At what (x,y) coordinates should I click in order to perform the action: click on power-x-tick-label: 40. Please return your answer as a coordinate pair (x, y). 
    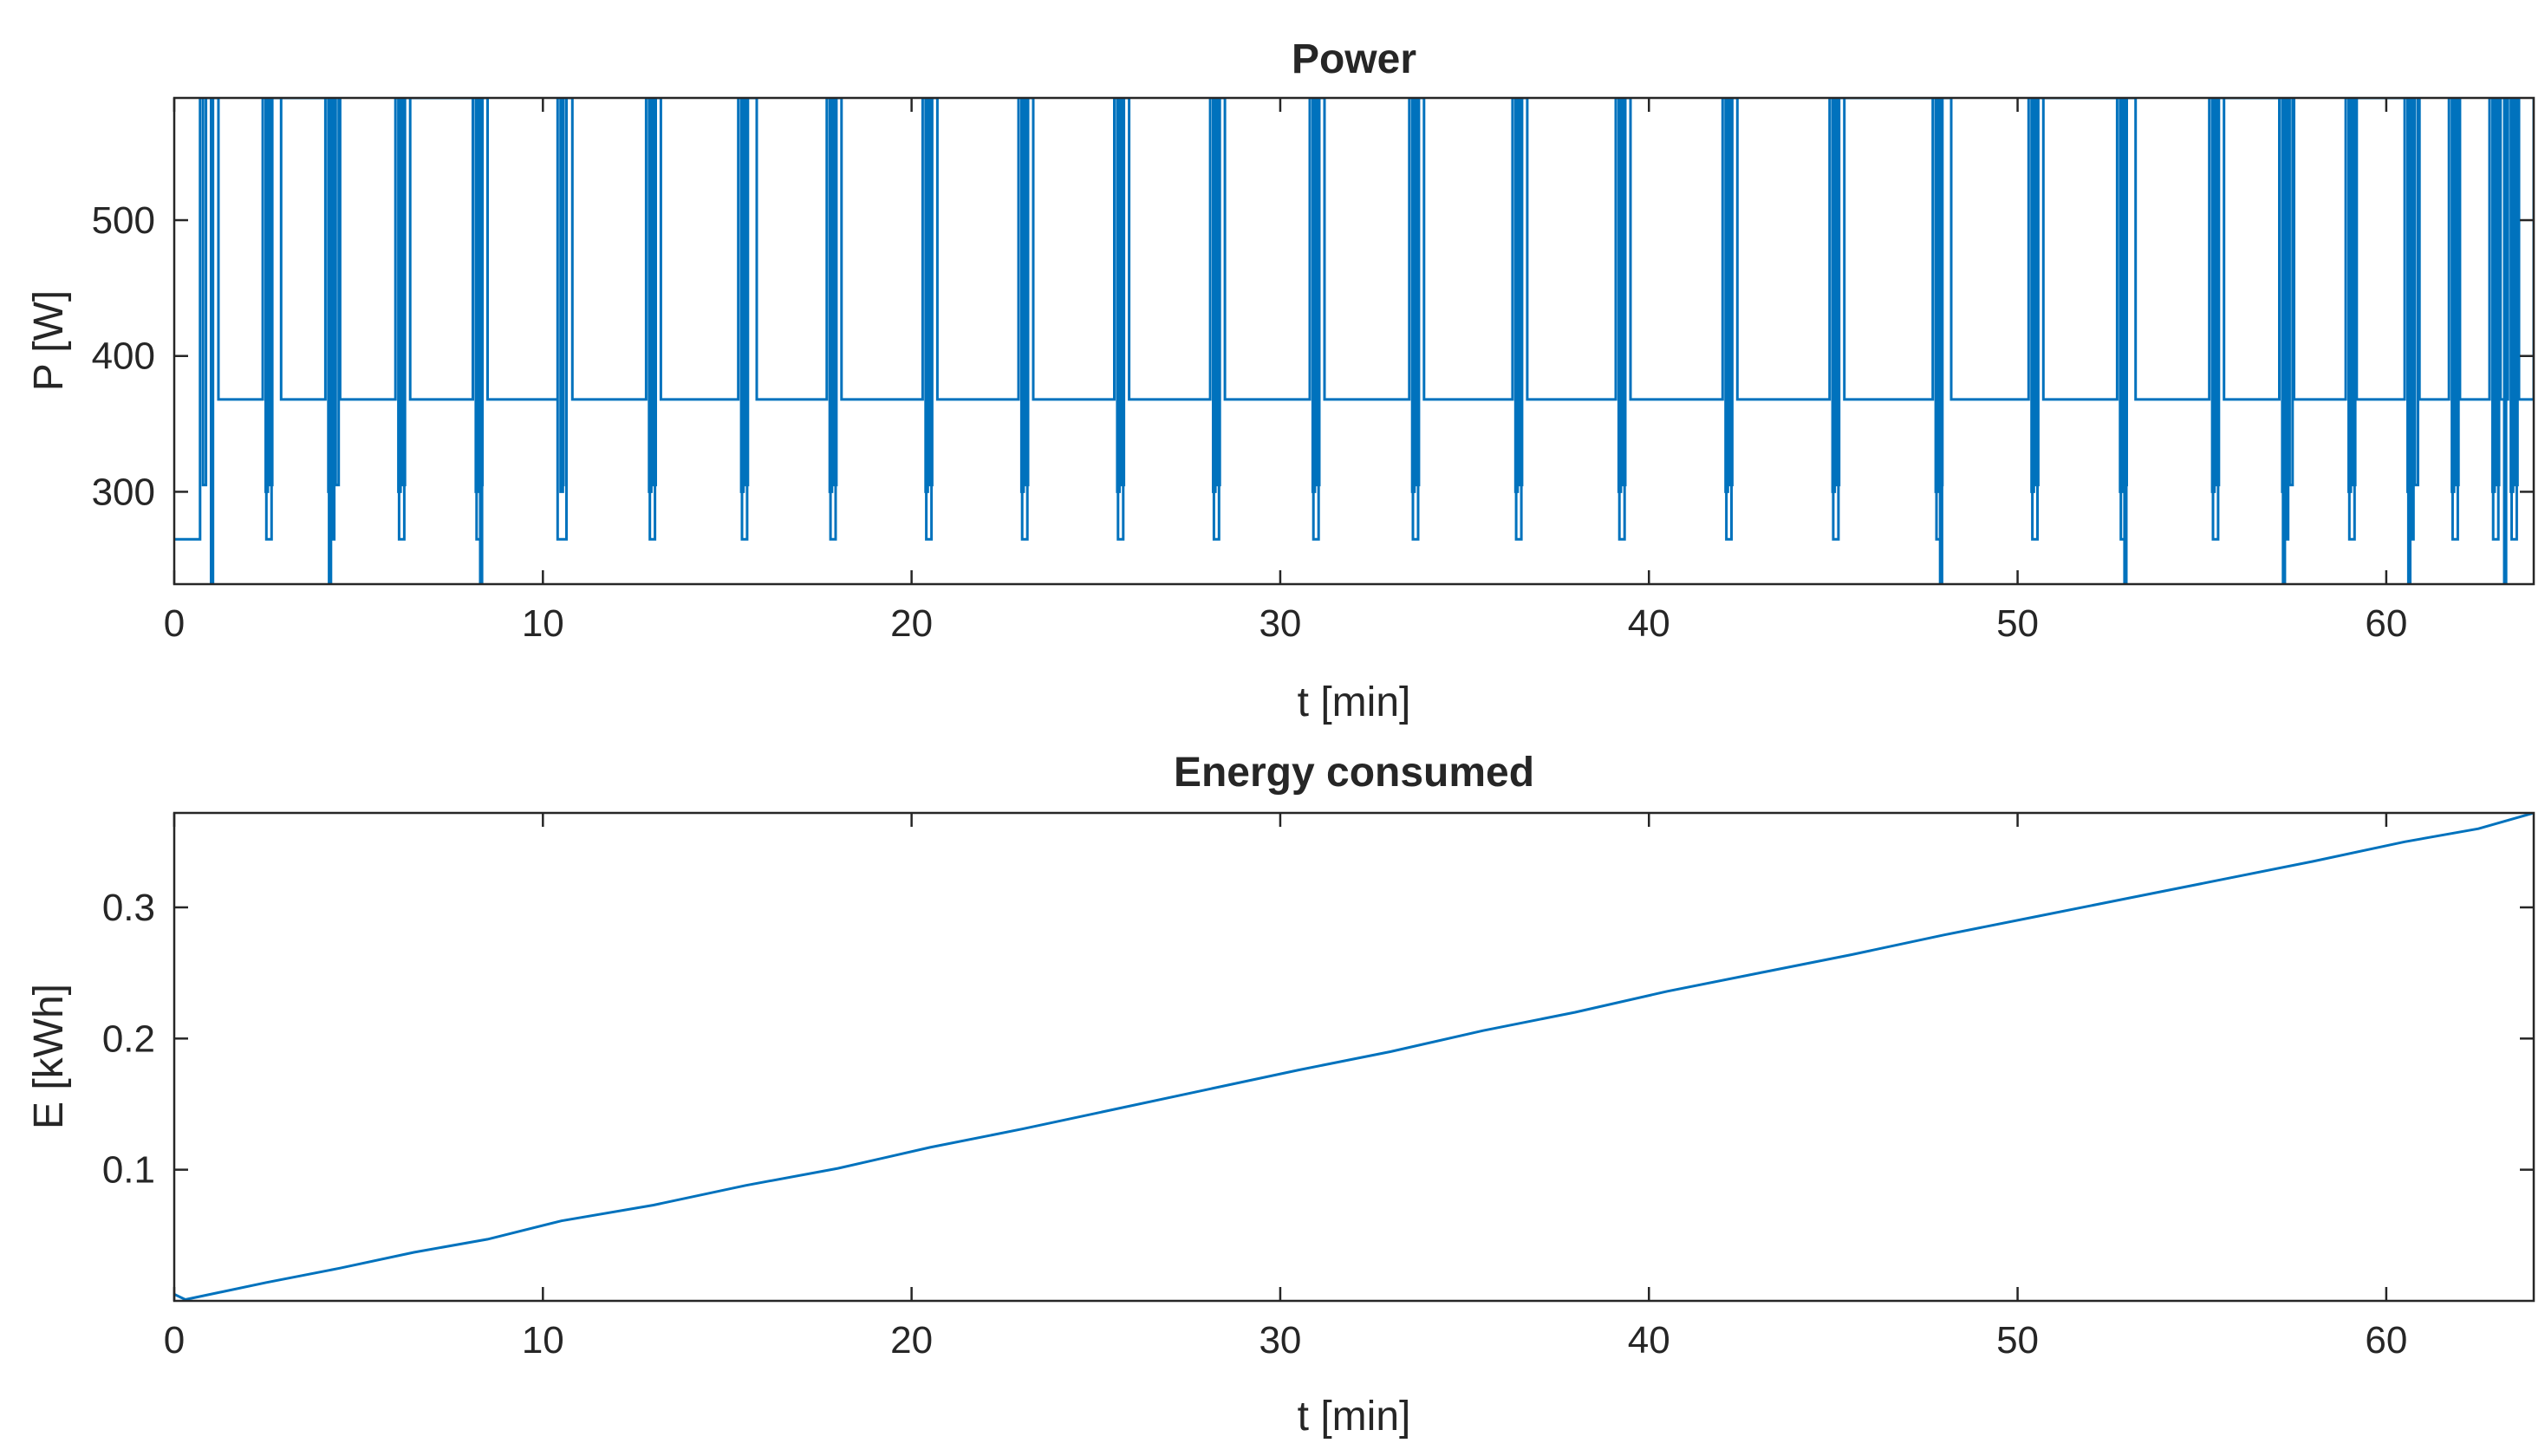
    Looking at the image, I should click on (1649, 623).